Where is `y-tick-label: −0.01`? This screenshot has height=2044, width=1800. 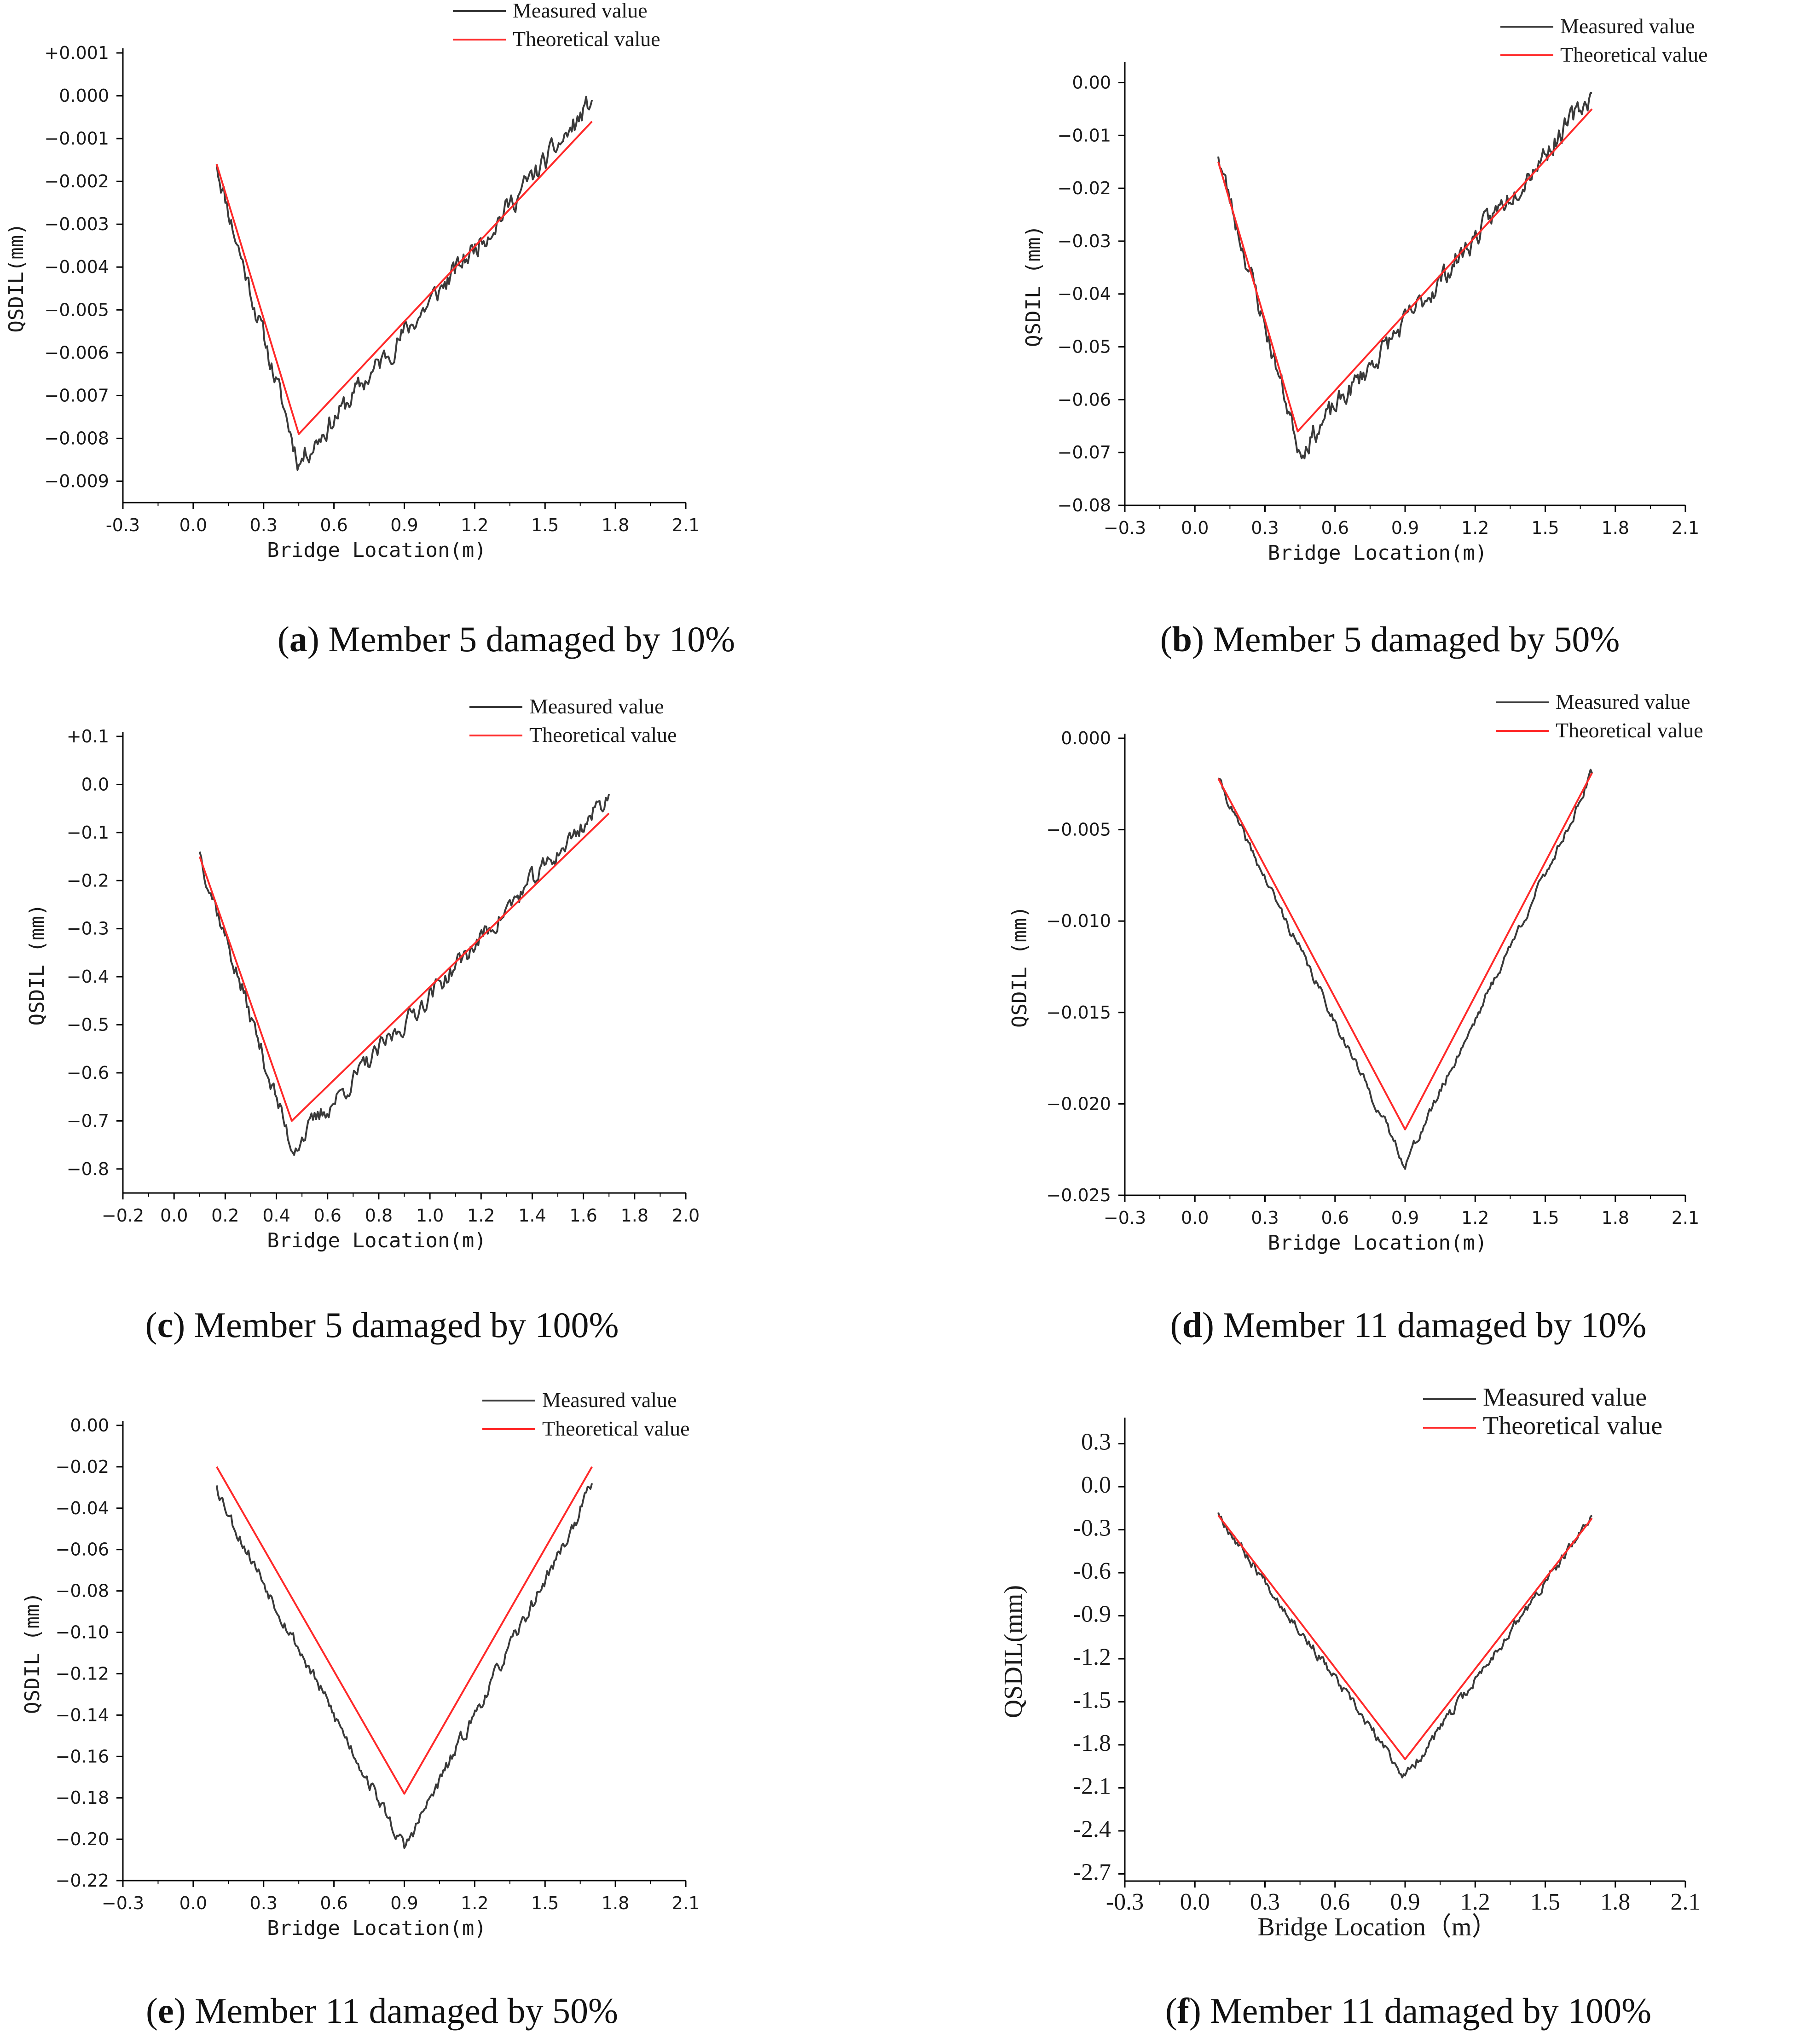 y-tick-label: −0.01 is located at coordinates (1084, 135).